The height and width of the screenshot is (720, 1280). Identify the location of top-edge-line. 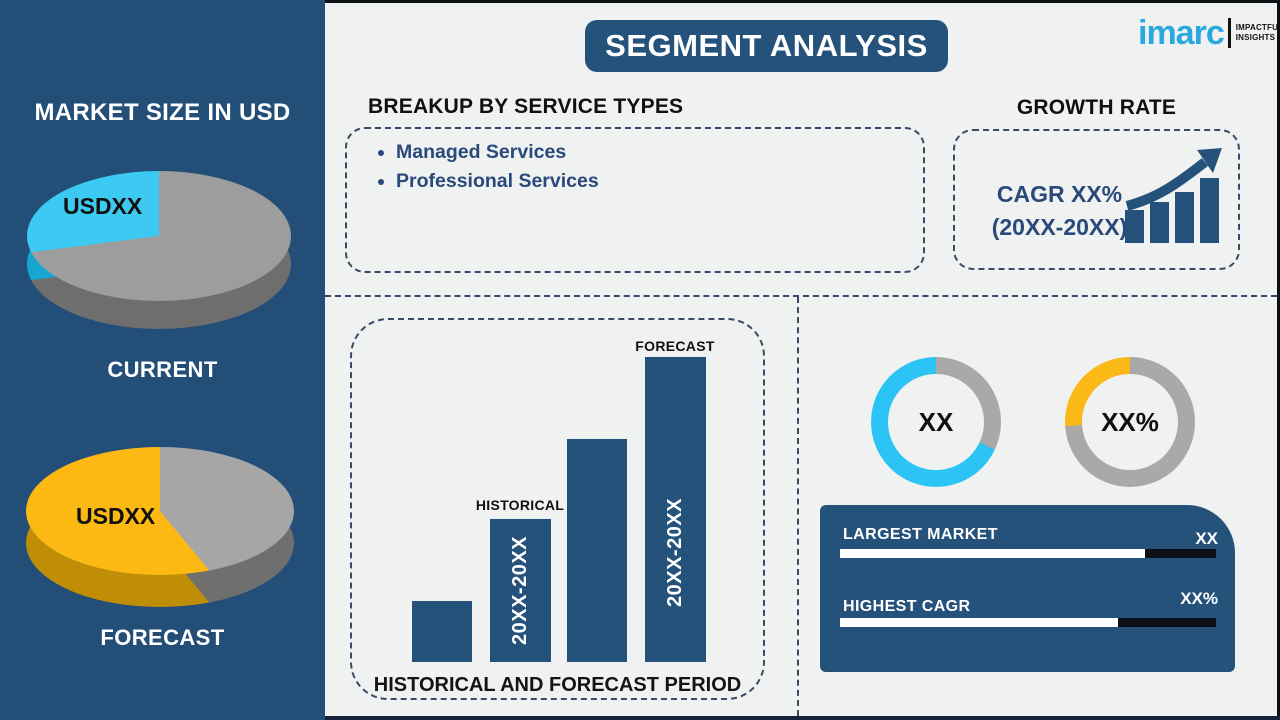
(802, 1).